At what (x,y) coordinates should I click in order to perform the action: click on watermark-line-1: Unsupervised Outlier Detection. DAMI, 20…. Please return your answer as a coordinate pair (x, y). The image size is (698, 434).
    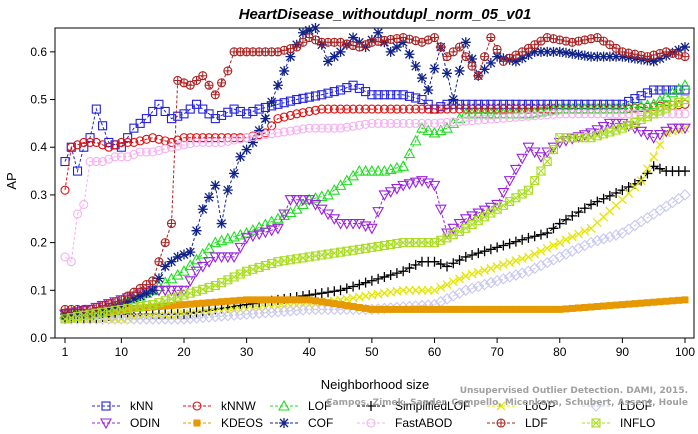
    Looking at the image, I should click on (574, 391).